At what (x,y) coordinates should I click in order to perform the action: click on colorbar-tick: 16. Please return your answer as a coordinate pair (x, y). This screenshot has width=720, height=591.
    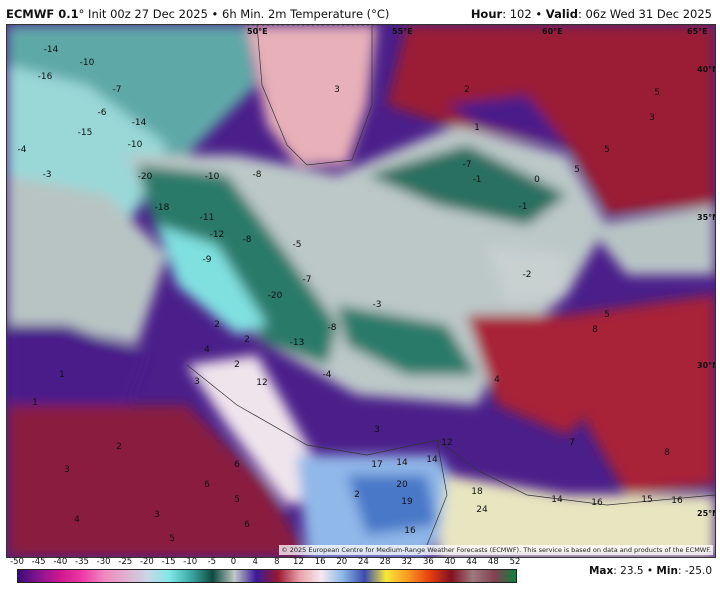
    Looking at the image, I should click on (320, 562).